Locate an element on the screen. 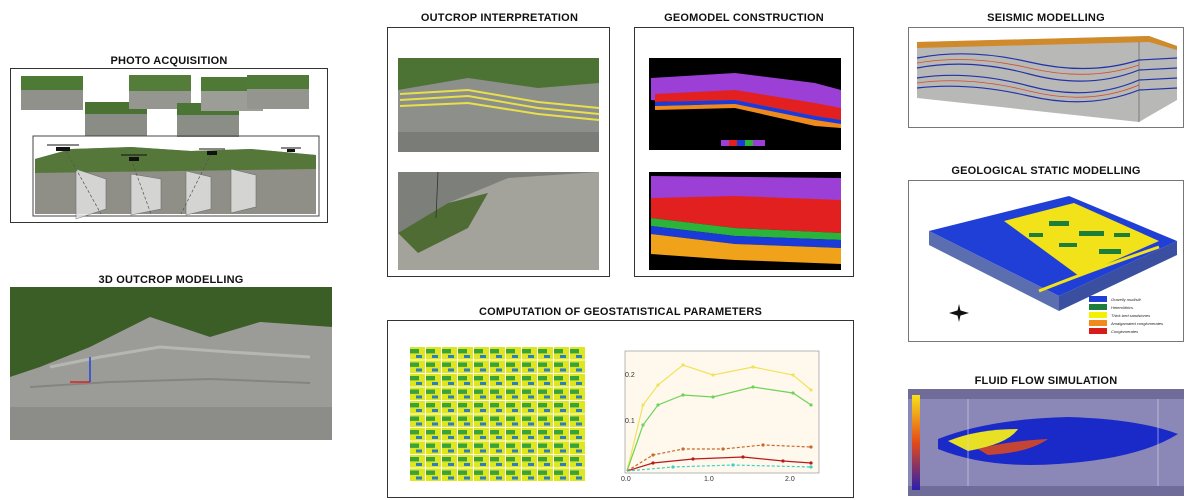 The image size is (1203, 500). outcrop-interpretation-title: OUTCROP INTERPRETATION is located at coordinates (499, 18).